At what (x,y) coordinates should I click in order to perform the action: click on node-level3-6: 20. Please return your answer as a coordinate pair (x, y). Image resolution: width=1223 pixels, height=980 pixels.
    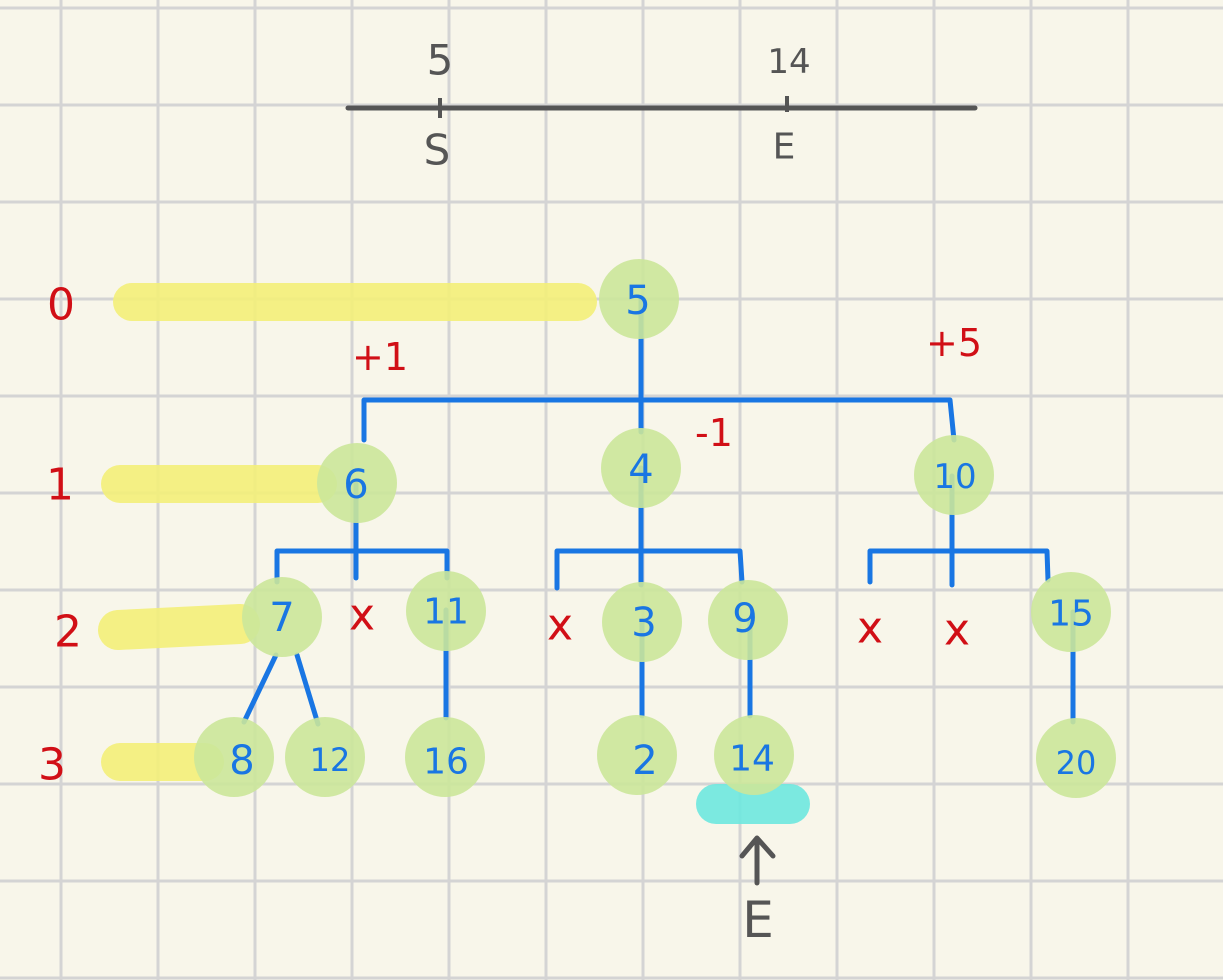
    Looking at the image, I should click on (1076, 758).